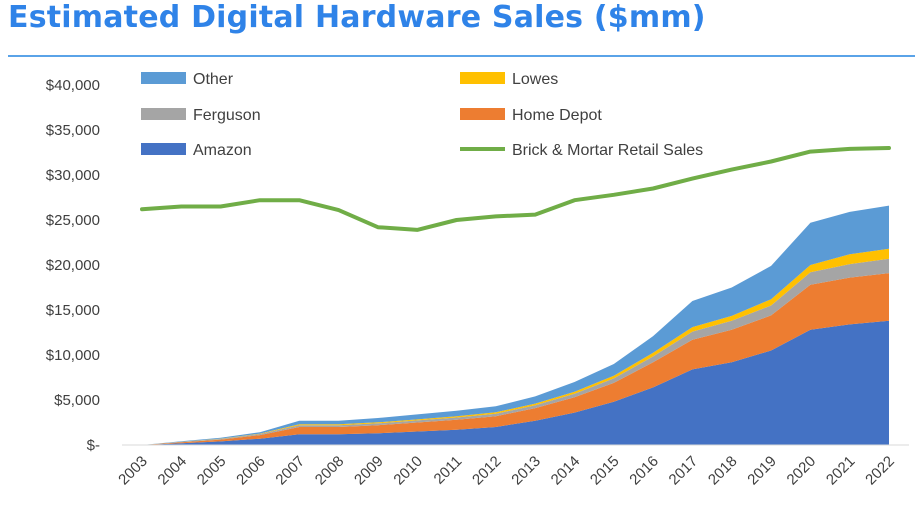 This screenshot has height=509, width=923. What do you see at coordinates (73, 310) in the screenshot?
I see `y-tick-label: $15,000` at bounding box center [73, 310].